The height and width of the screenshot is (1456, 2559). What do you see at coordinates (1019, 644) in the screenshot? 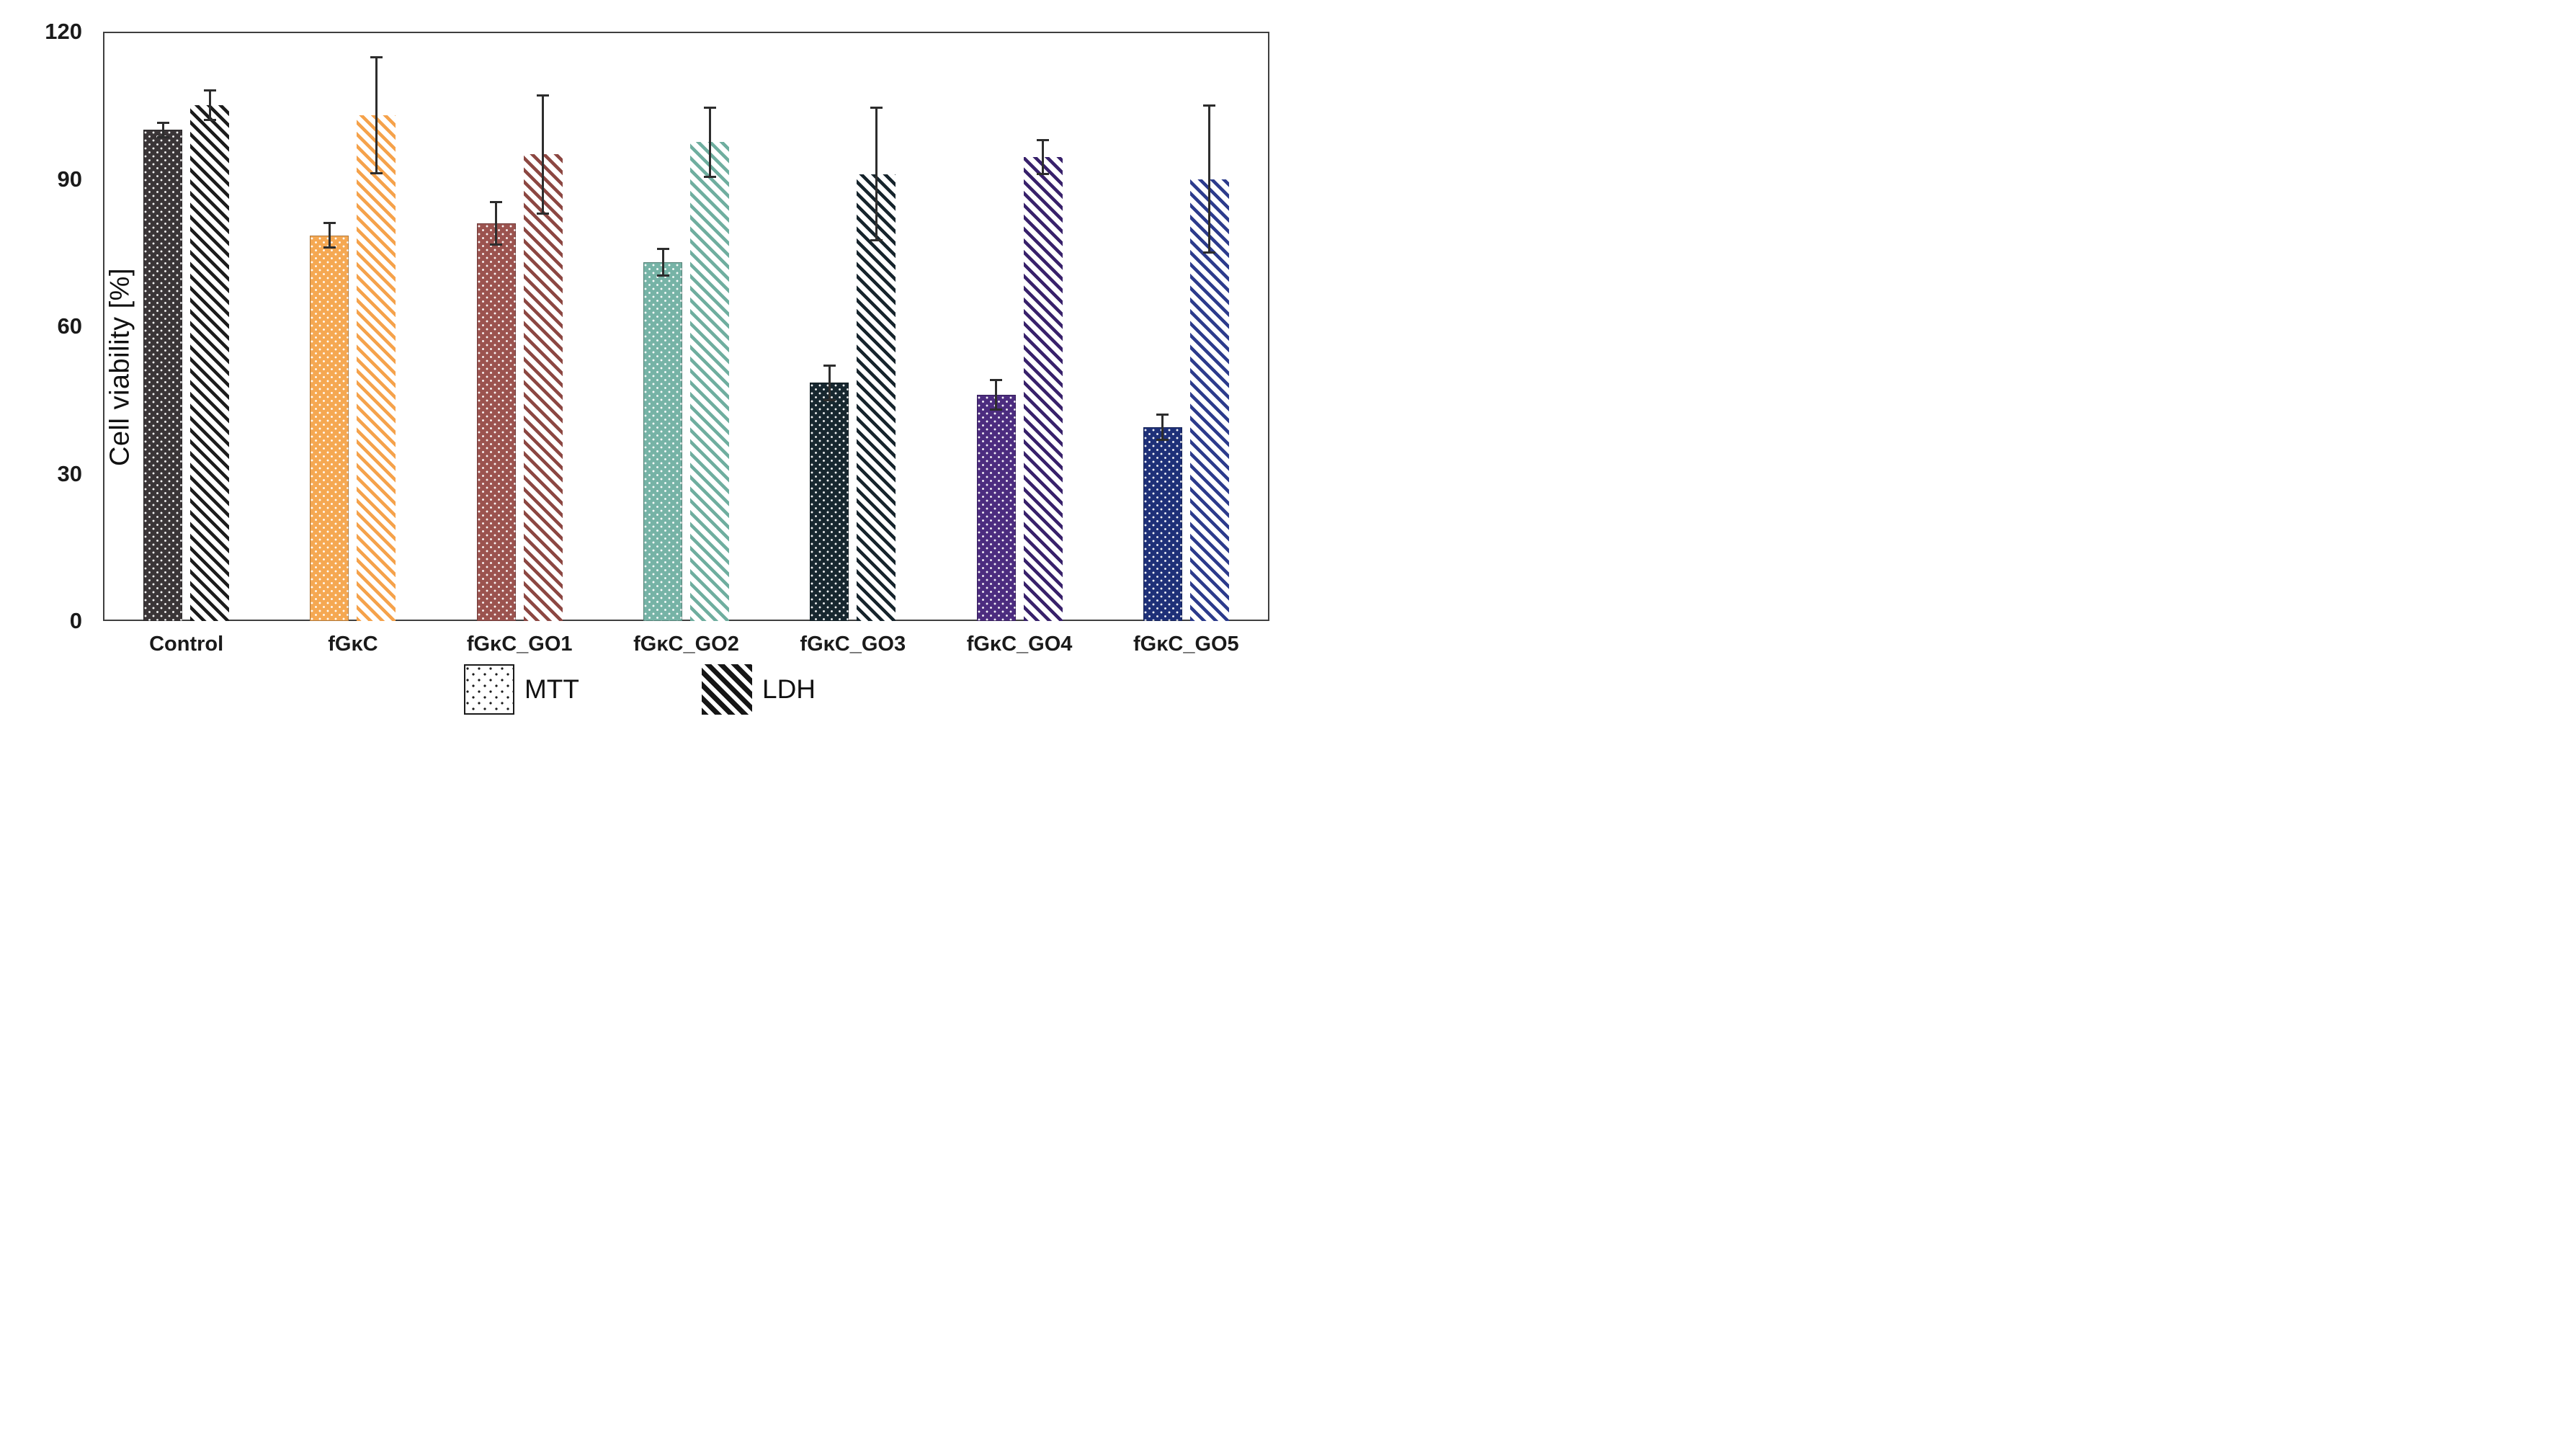
I see `x-category-label: fGκC_GO4` at bounding box center [1019, 644].